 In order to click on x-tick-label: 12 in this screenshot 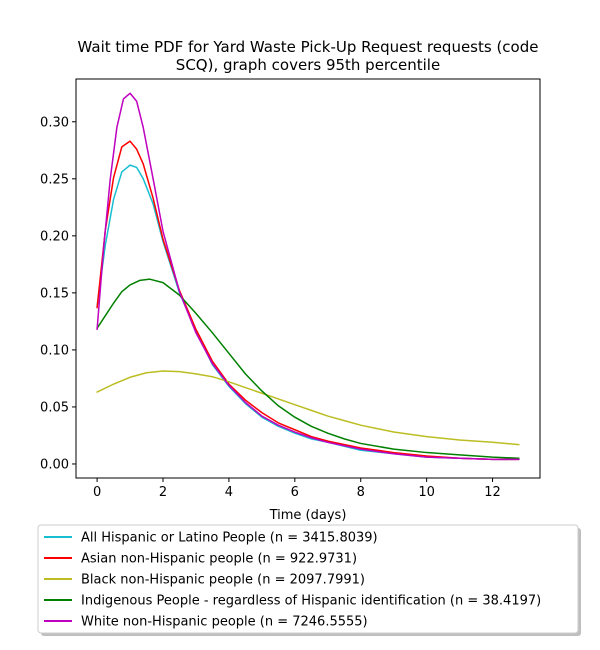, I will do `click(492, 492)`.